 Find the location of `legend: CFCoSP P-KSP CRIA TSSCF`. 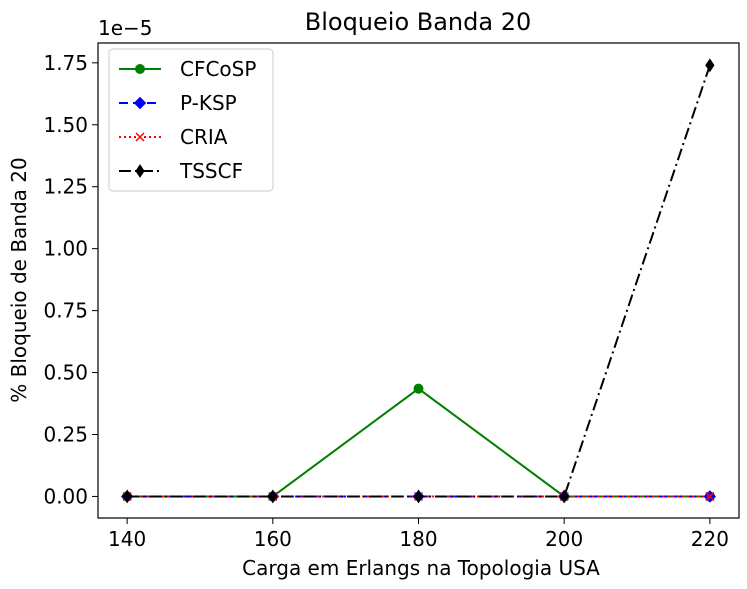

legend: CFCoSP P-KSP CRIA TSSCF is located at coordinates (191, 120).